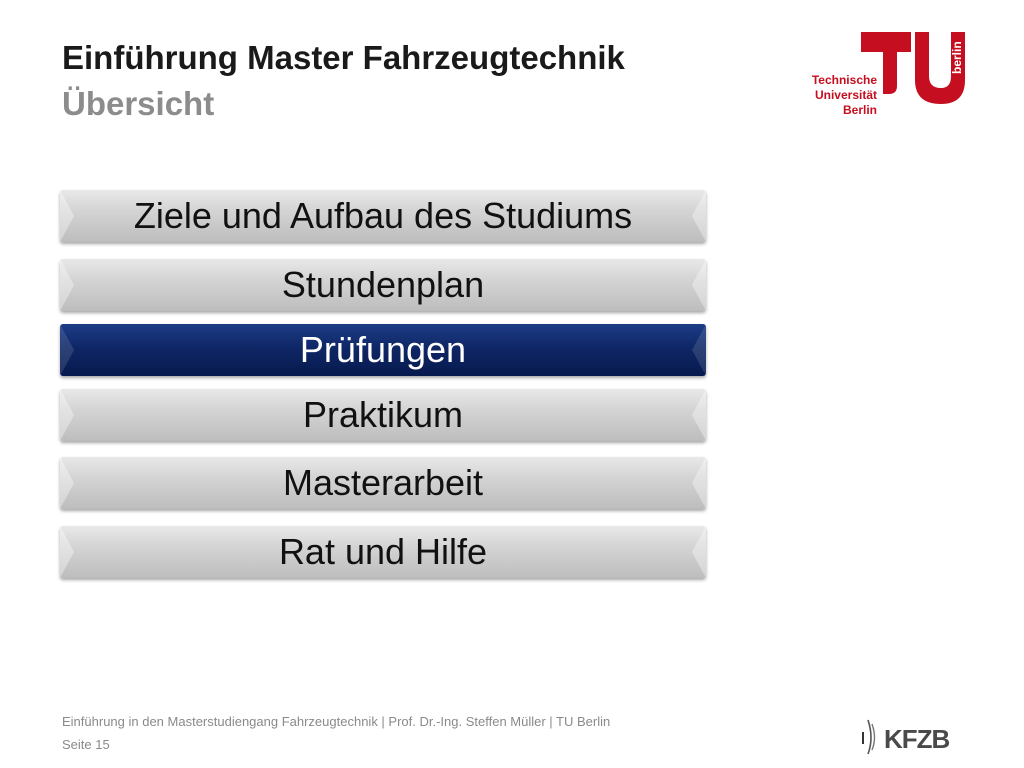 This screenshot has height=768, width=1024. What do you see at coordinates (86, 744) in the screenshot?
I see `page-number: Seite 15` at bounding box center [86, 744].